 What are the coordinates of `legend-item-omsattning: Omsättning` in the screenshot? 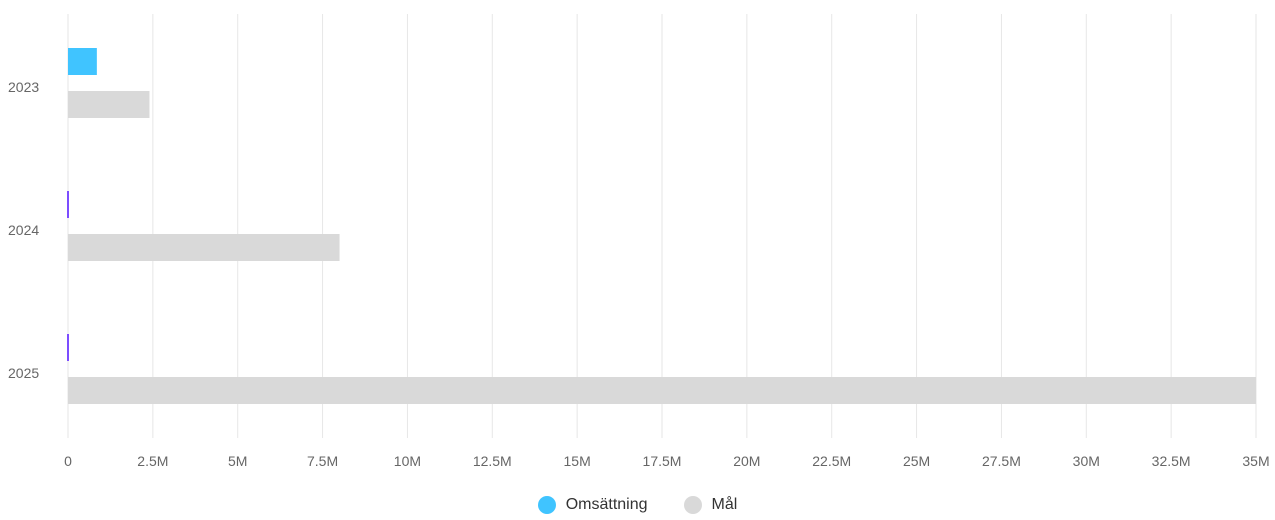 It's located at (592, 505).